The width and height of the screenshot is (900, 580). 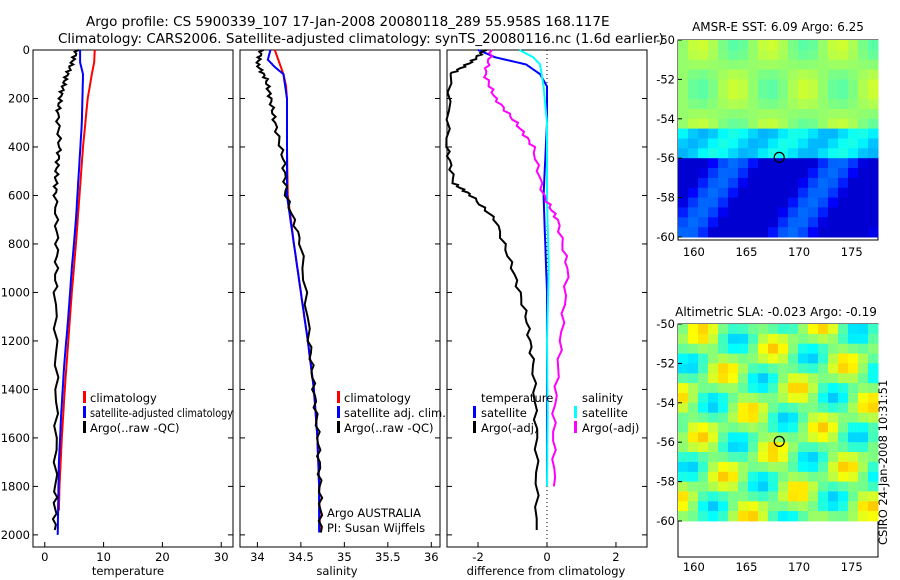 What do you see at coordinates (509, 428) in the screenshot?
I see `legend-label-temp-argo: Argo(-adj)` at bounding box center [509, 428].